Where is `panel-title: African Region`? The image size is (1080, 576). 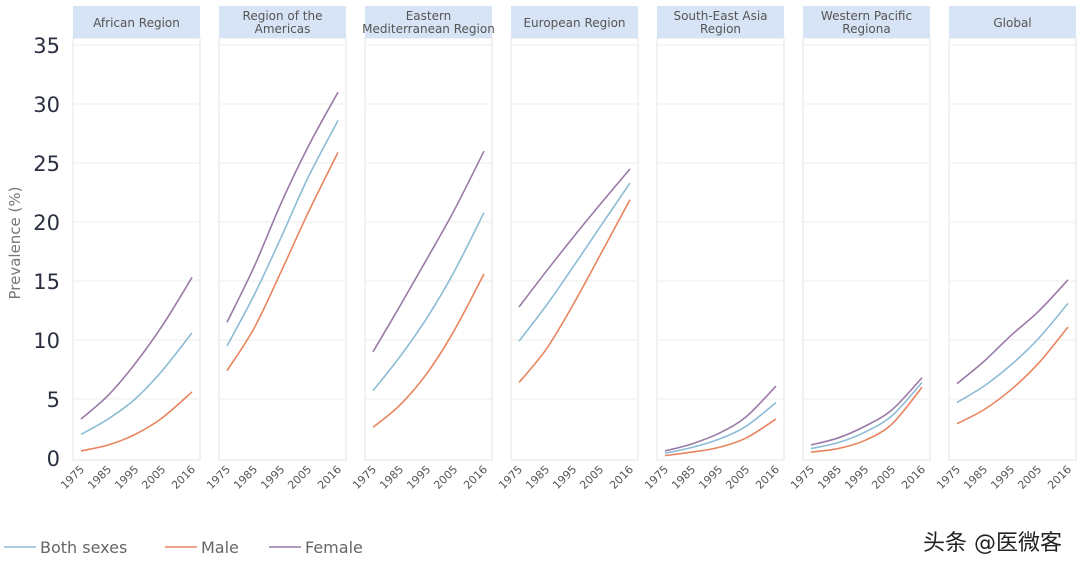
panel-title: African Region is located at coordinates (136, 23).